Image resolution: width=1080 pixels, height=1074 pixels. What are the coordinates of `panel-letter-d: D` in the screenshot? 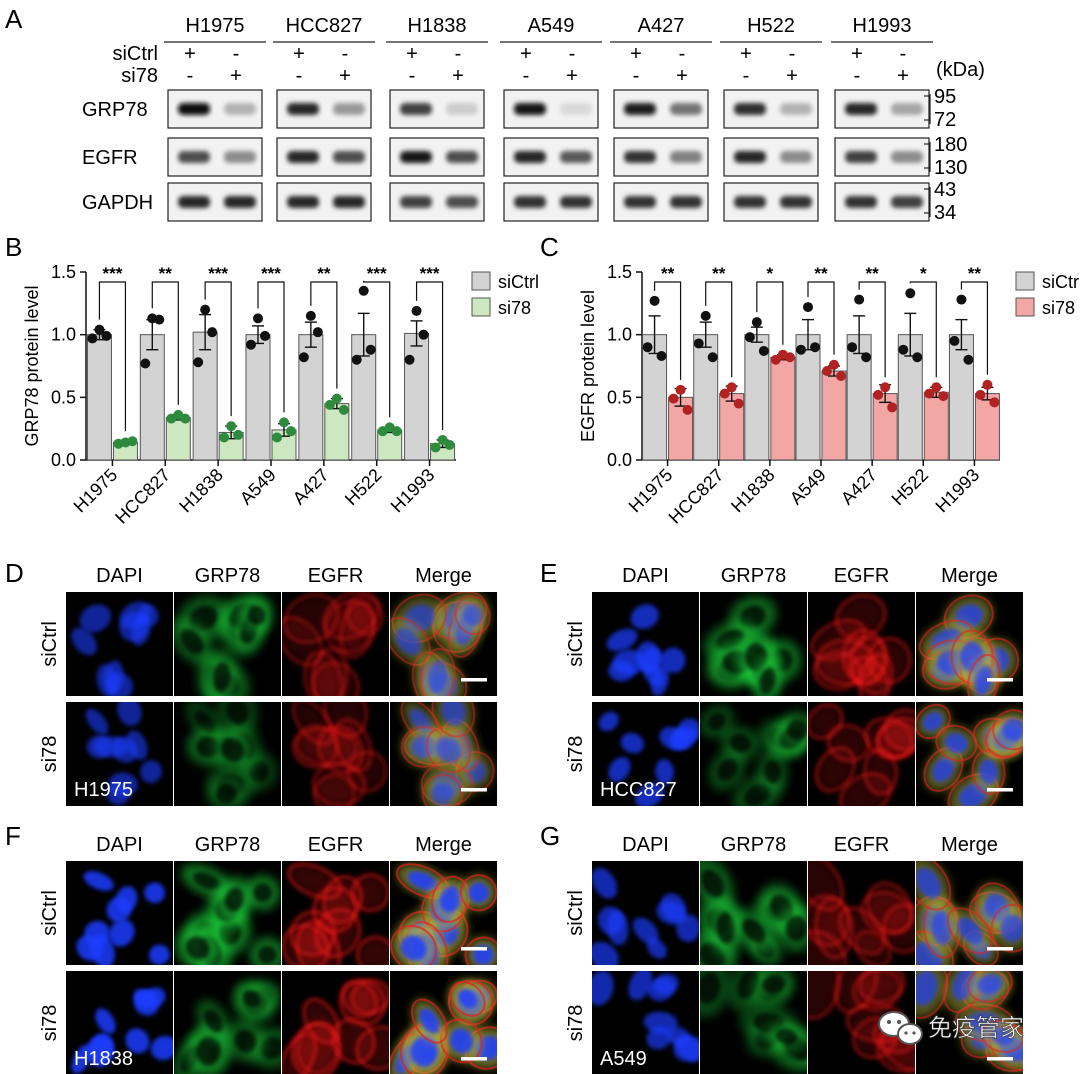 It's located at (14, 573).